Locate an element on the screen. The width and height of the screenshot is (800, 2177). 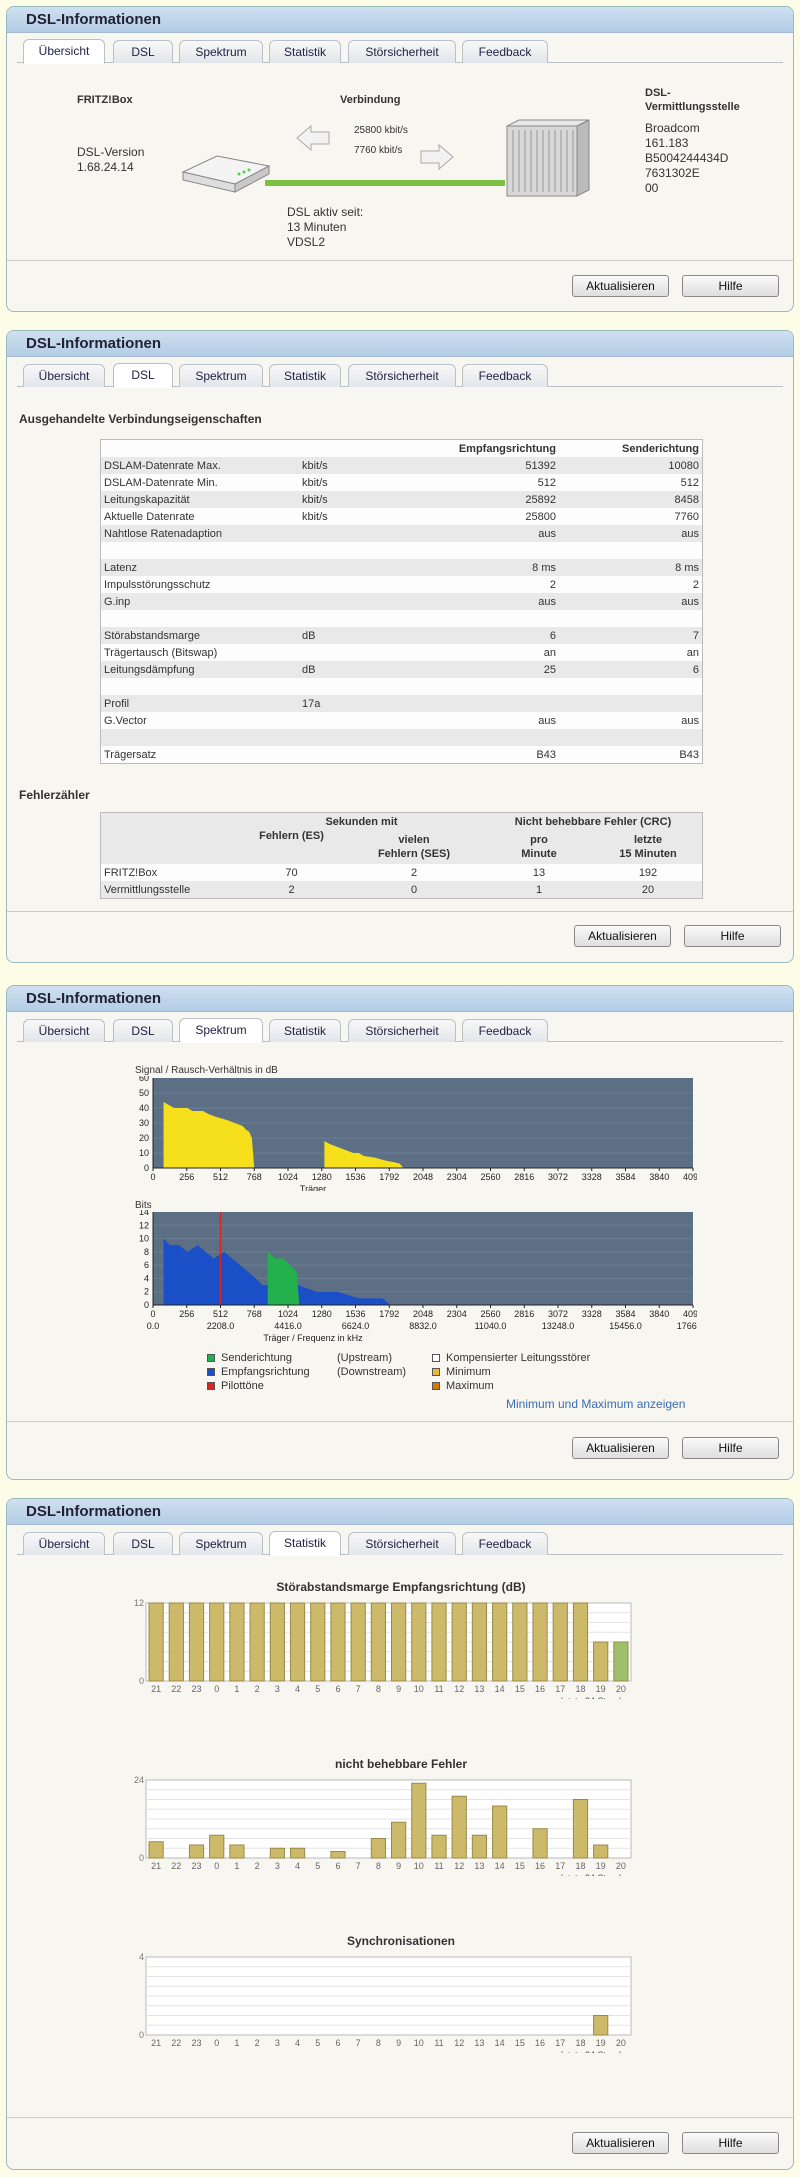
cell: 25892 is located at coordinates (479, 499).